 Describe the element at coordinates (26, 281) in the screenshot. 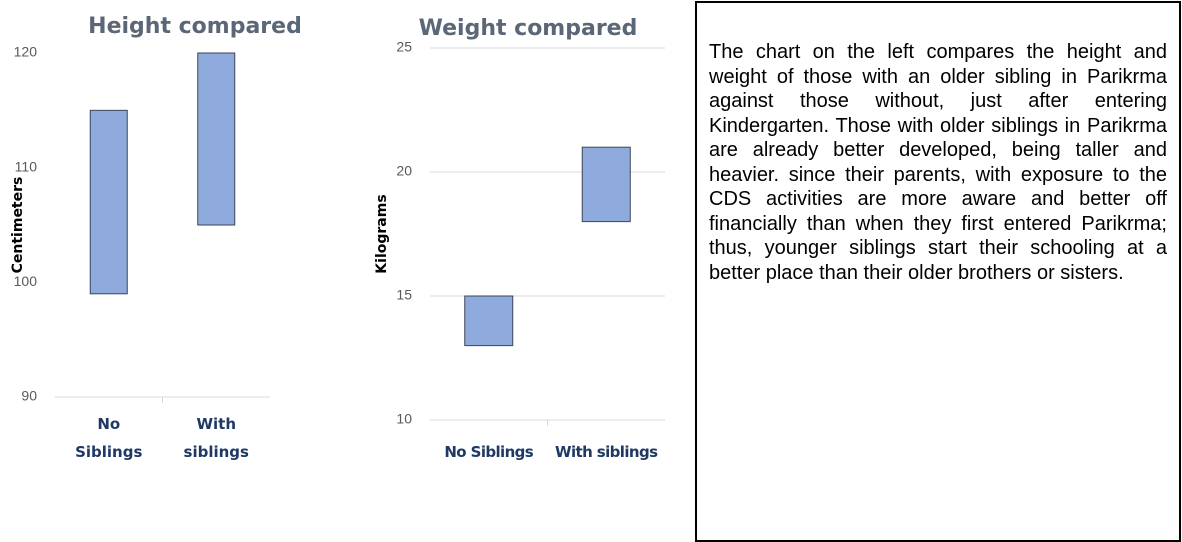

I see `y-tick-label: 100` at that location.